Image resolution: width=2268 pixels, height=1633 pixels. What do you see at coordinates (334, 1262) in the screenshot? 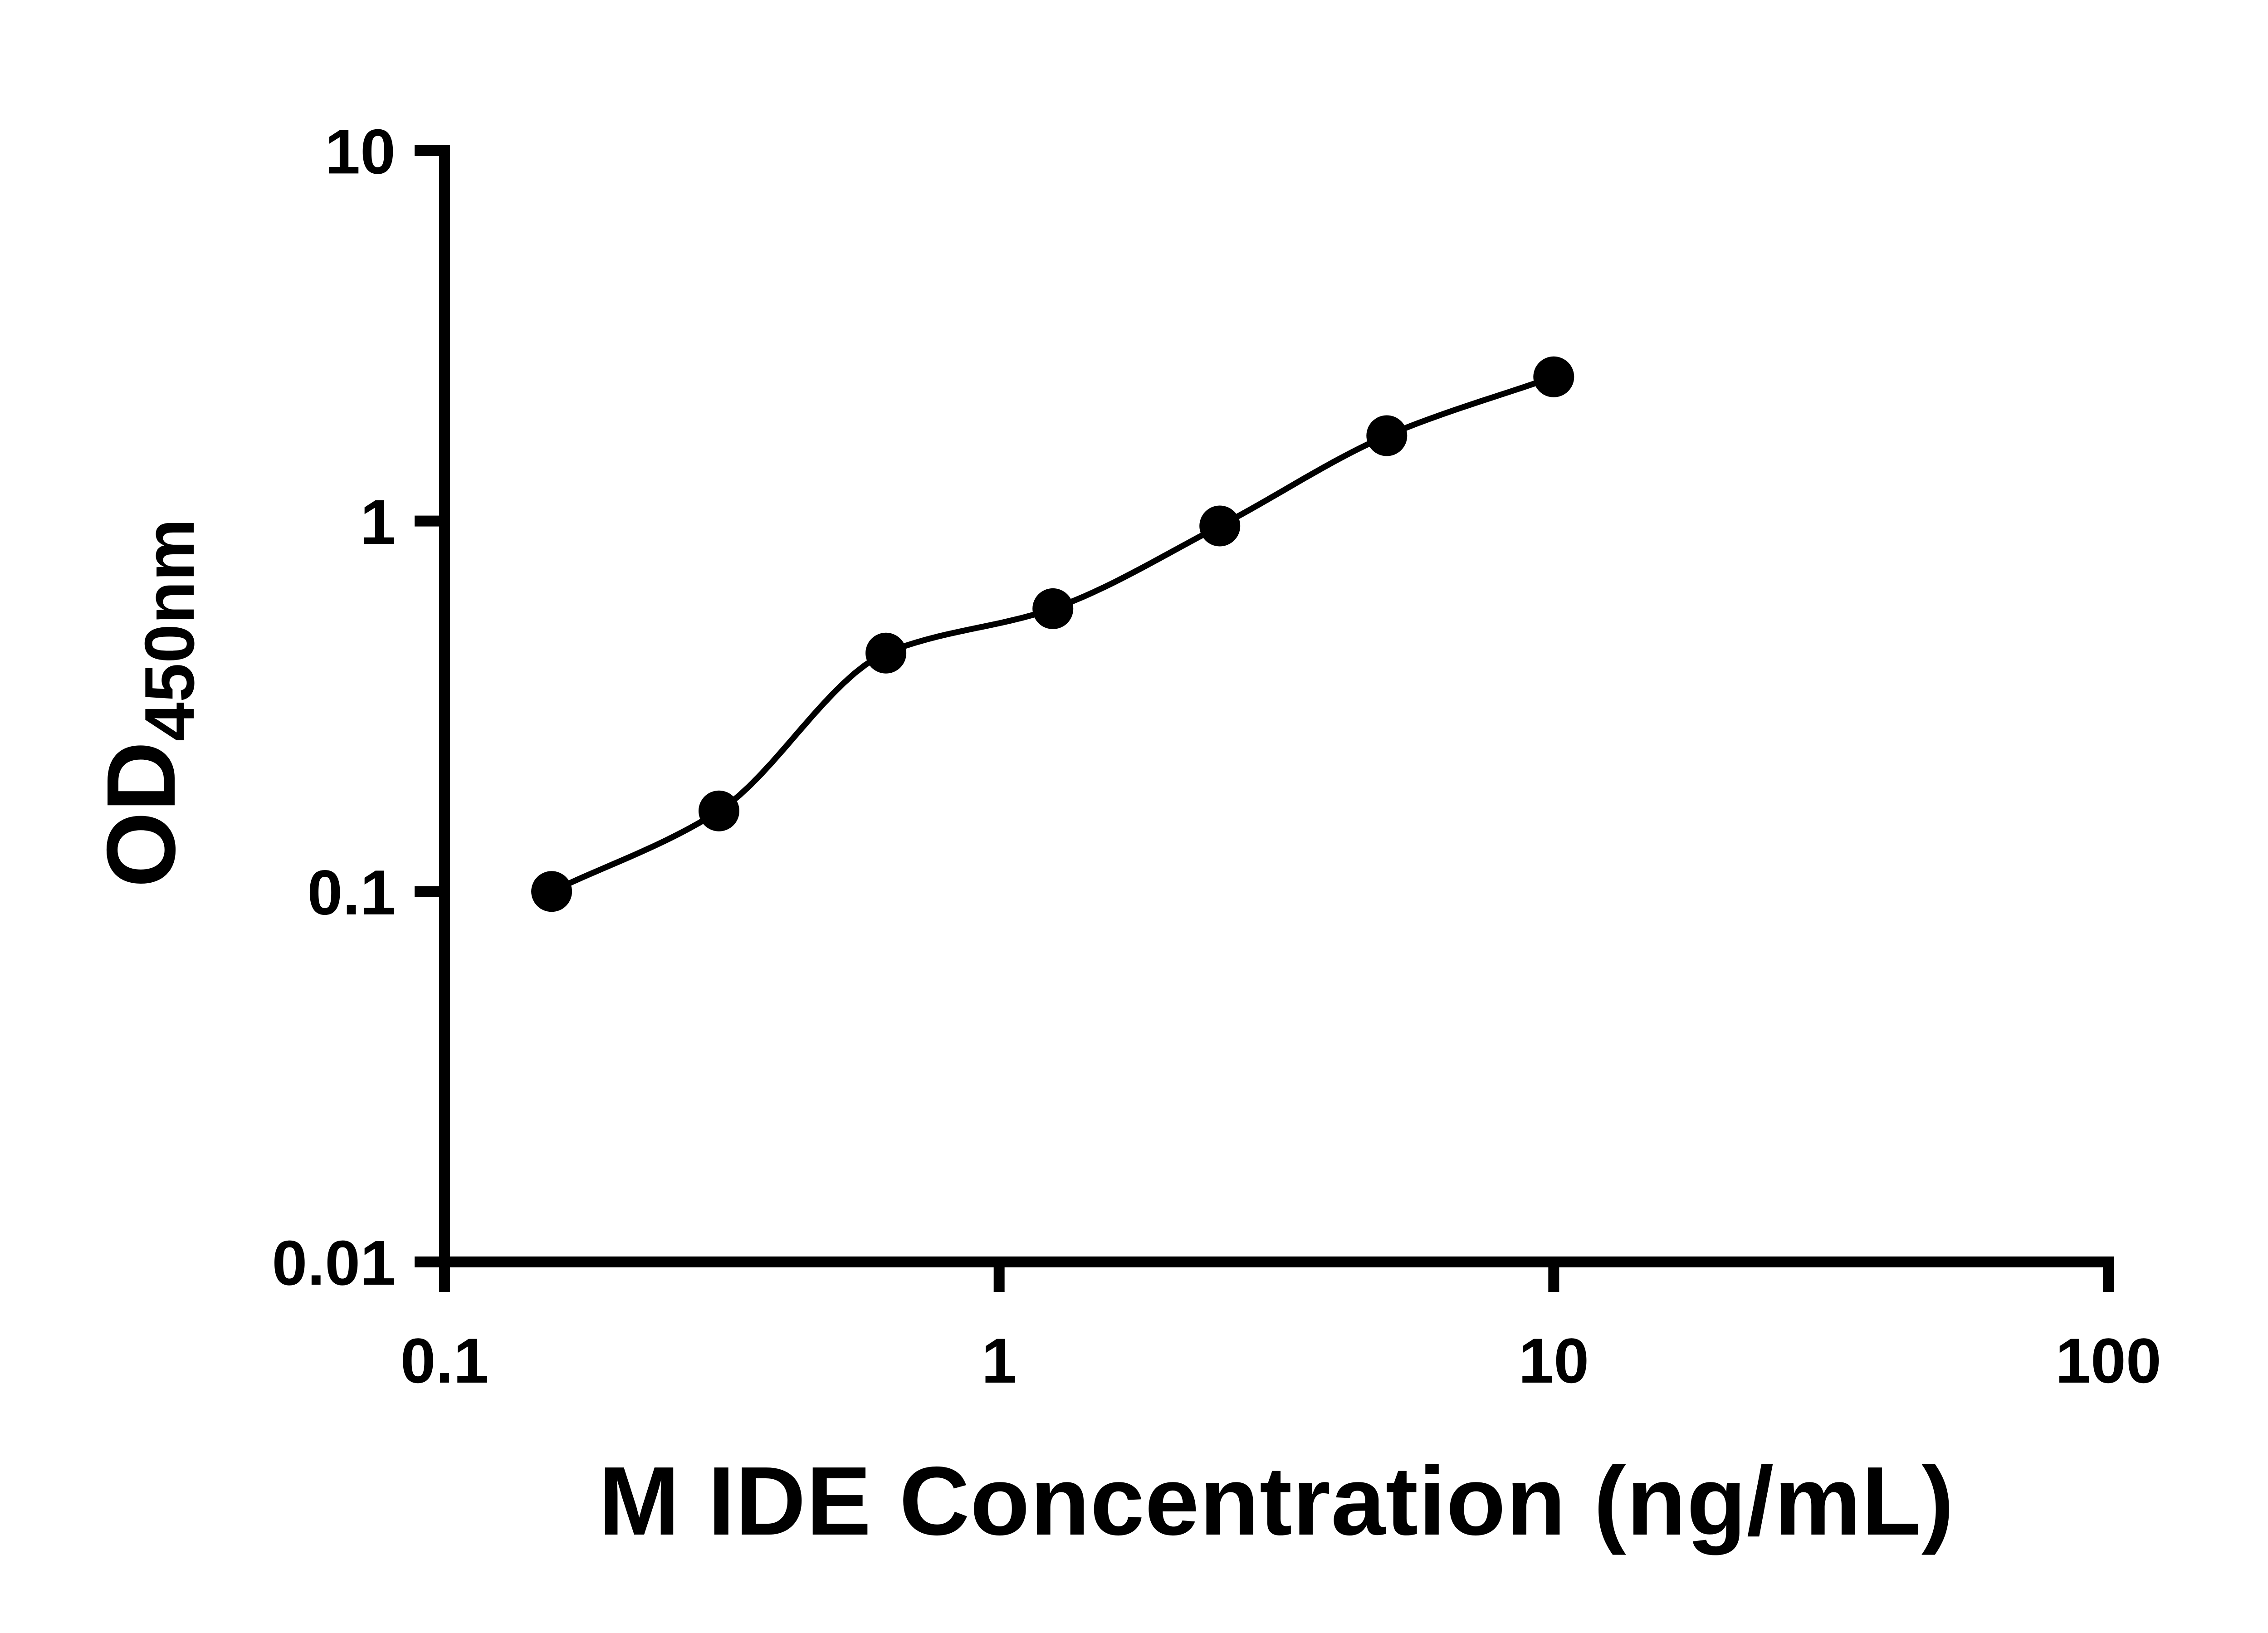
I see `y-tick-label: 0.01` at bounding box center [334, 1262].